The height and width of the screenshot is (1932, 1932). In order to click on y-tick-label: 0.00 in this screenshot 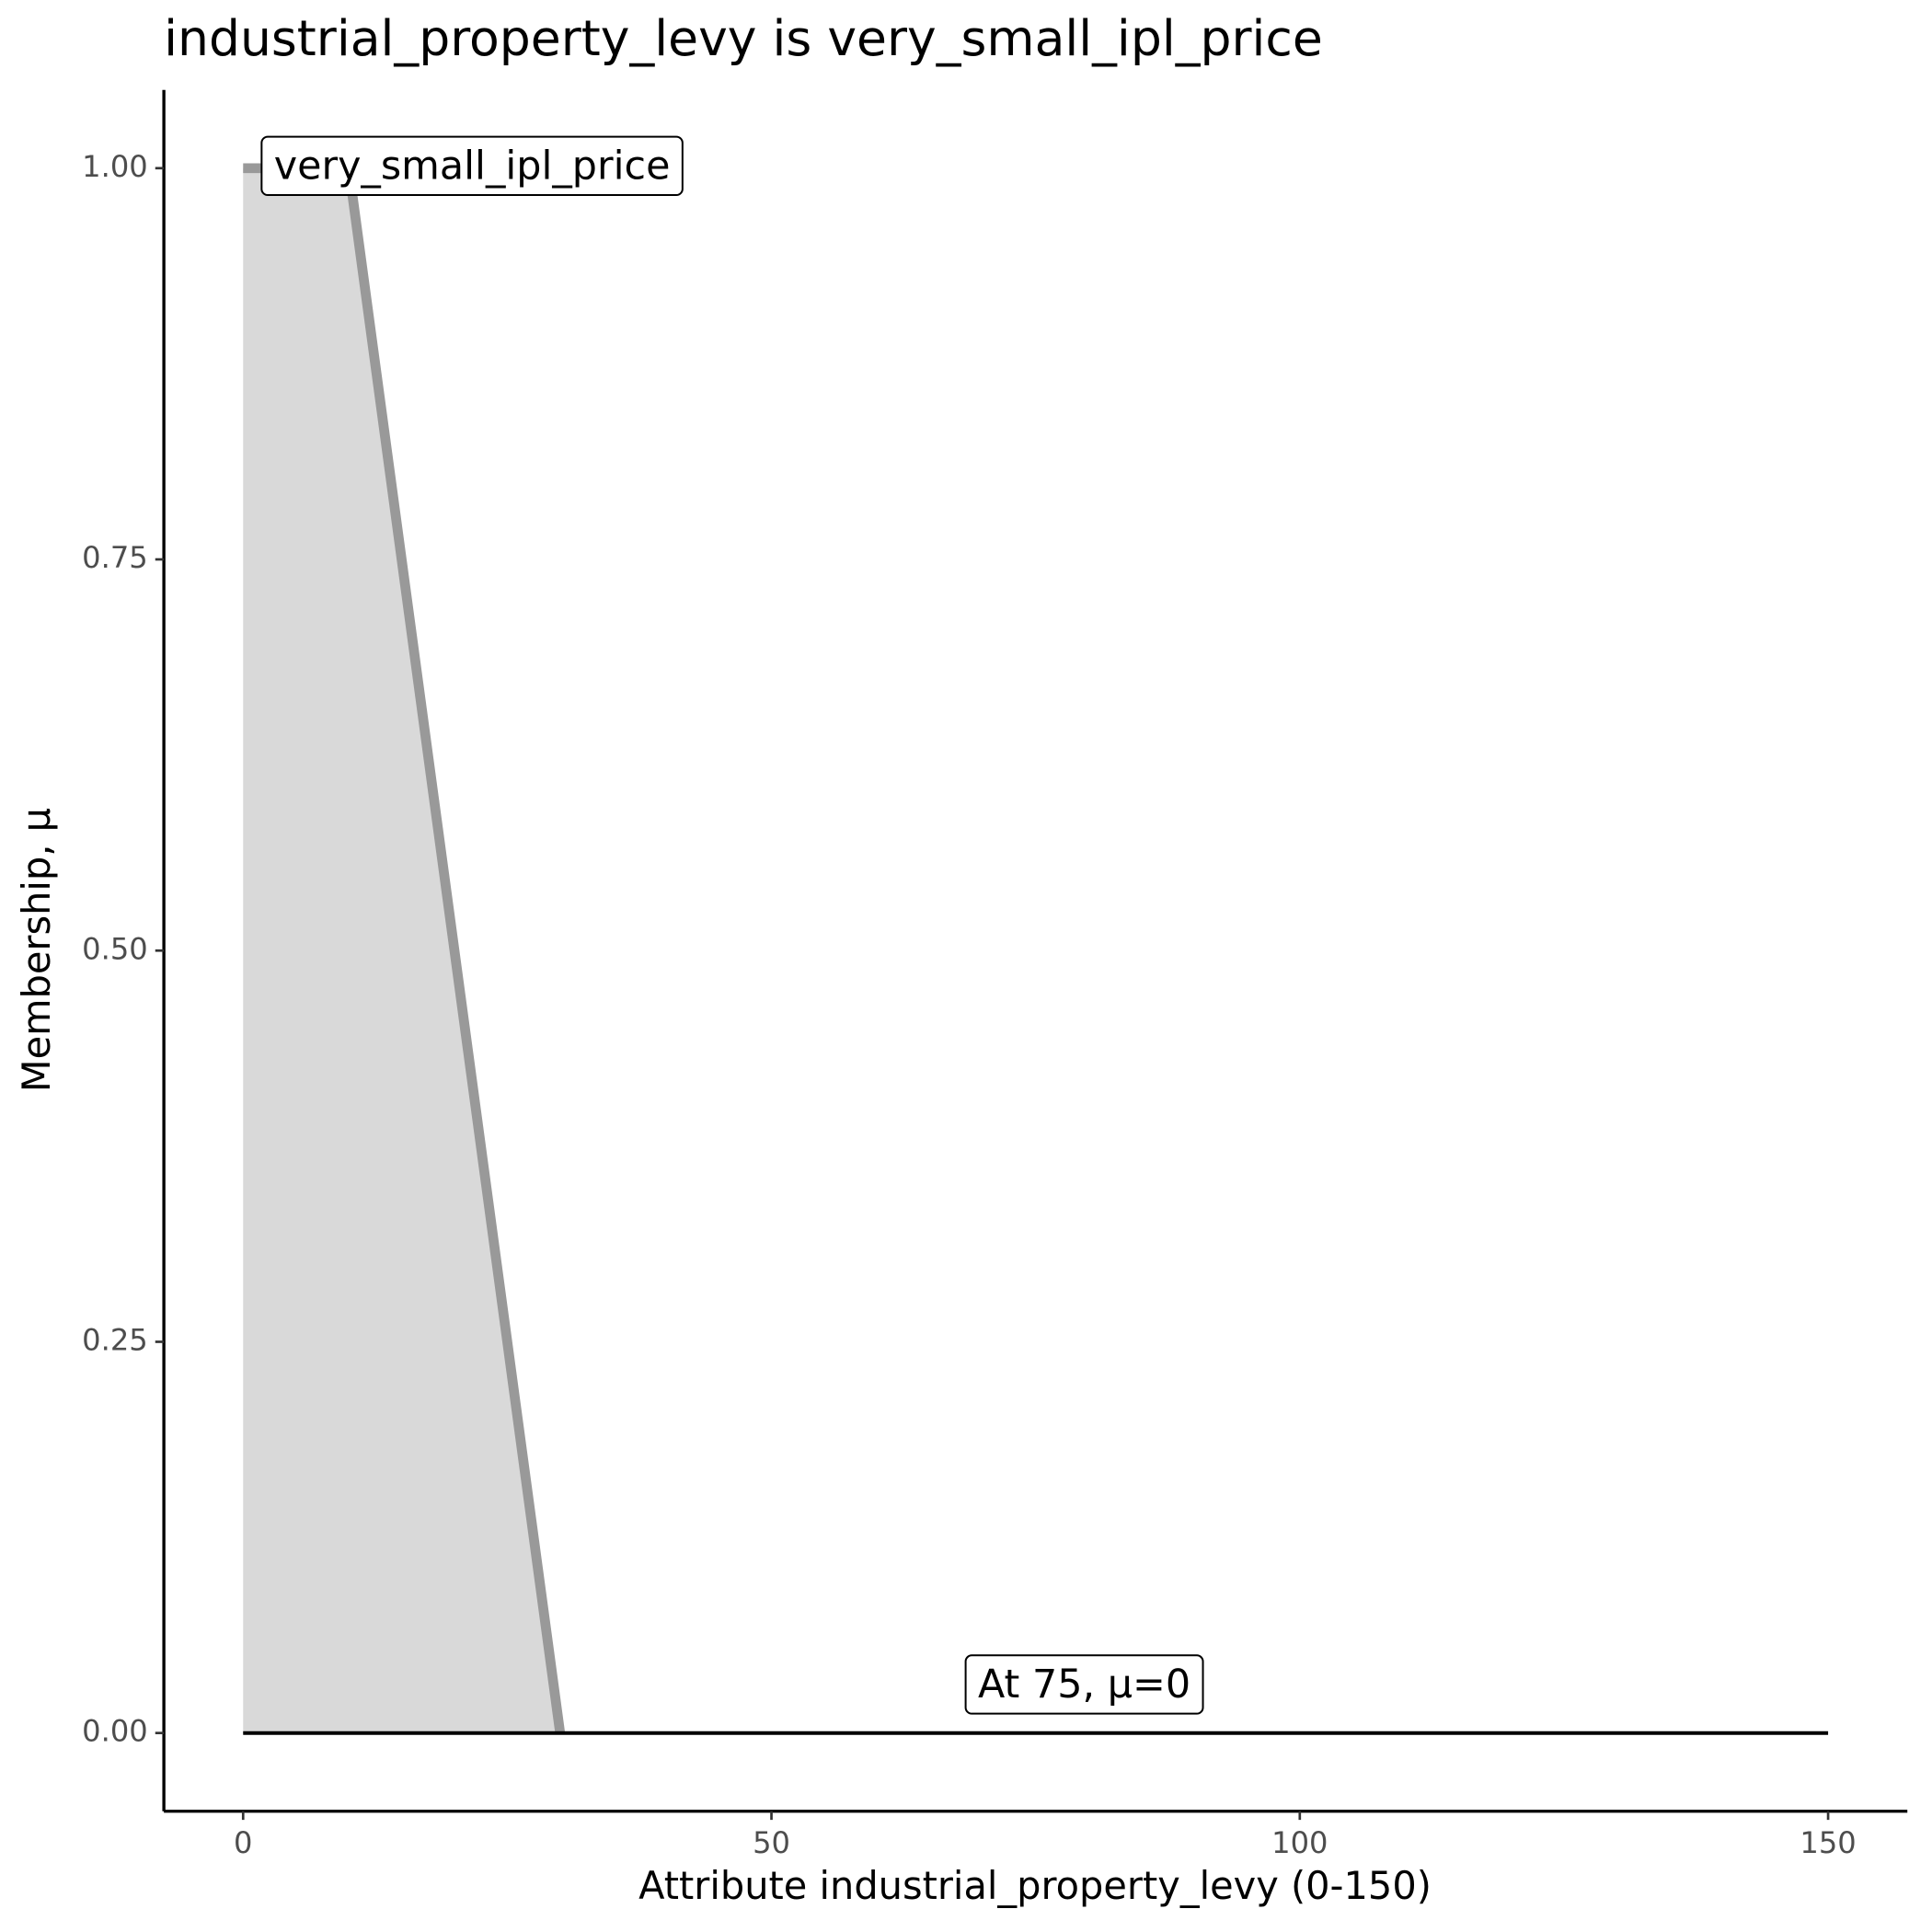, I will do `click(115, 1731)`.